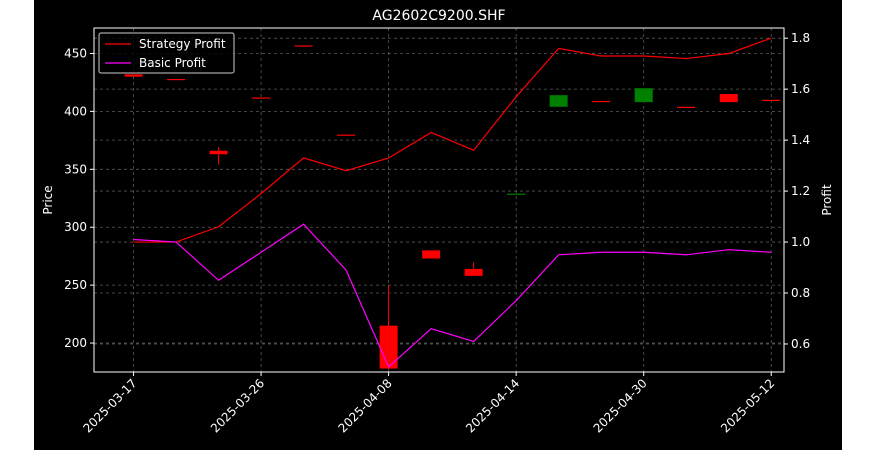  What do you see at coordinates (620, 405) in the screenshot?
I see `x-tick-label: 2025-04-30` at bounding box center [620, 405].